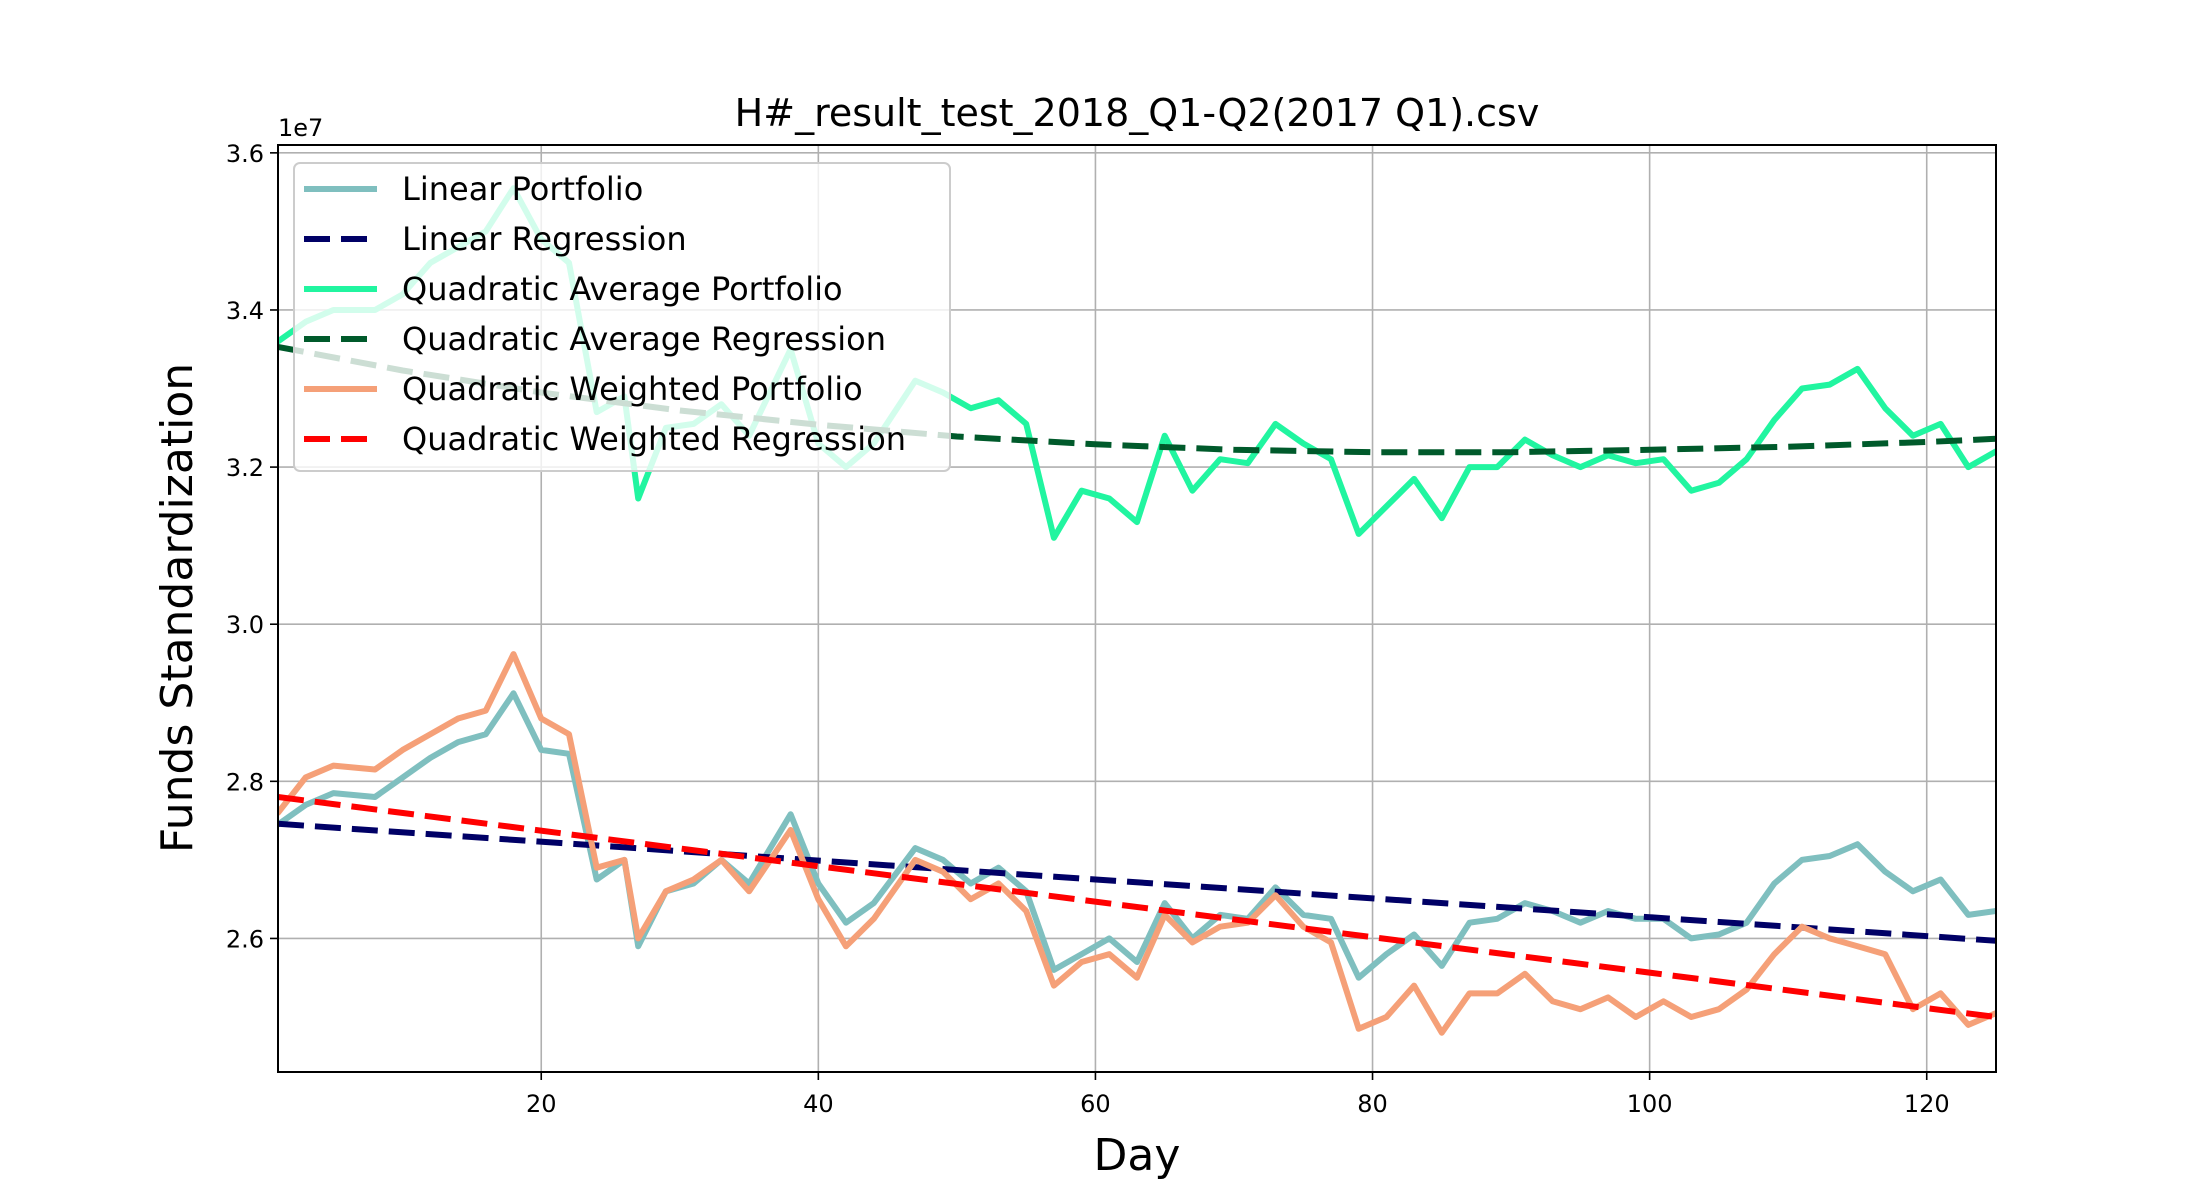 The height and width of the screenshot is (1200, 2200). What do you see at coordinates (1137, 399) in the screenshot?
I see `series-line-quadratic-average-regression` at bounding box center [1137, 399].